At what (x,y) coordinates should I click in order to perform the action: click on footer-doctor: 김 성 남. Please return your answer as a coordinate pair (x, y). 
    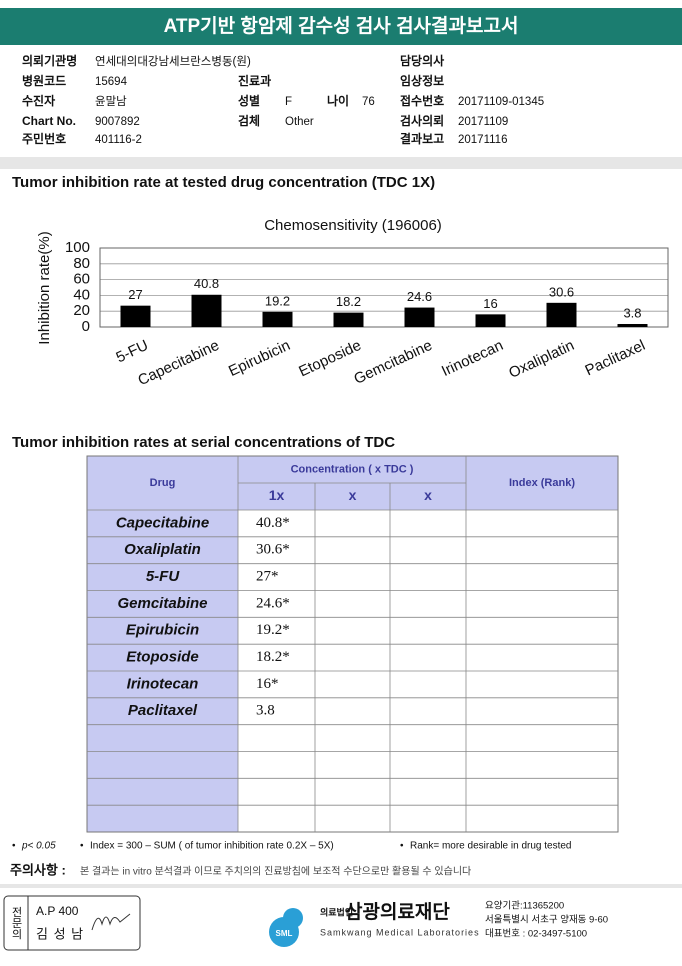
    Looking at the image, I should click on (60, 933).